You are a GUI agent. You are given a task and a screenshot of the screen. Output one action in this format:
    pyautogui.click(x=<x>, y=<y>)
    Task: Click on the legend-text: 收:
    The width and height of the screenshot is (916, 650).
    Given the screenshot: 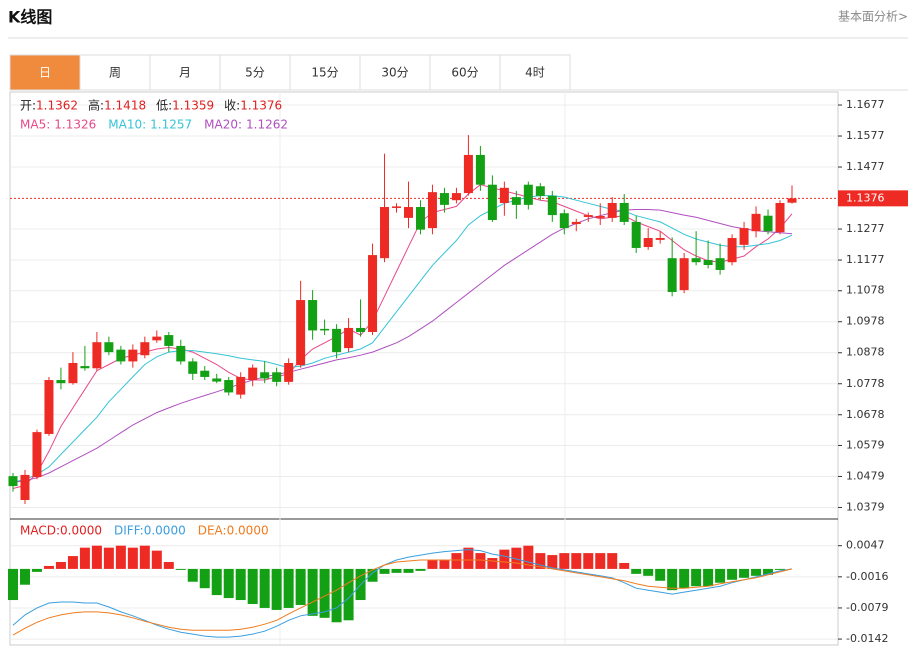 What is the action you would take?
    pyautogui.click(x=232, y=106)
    